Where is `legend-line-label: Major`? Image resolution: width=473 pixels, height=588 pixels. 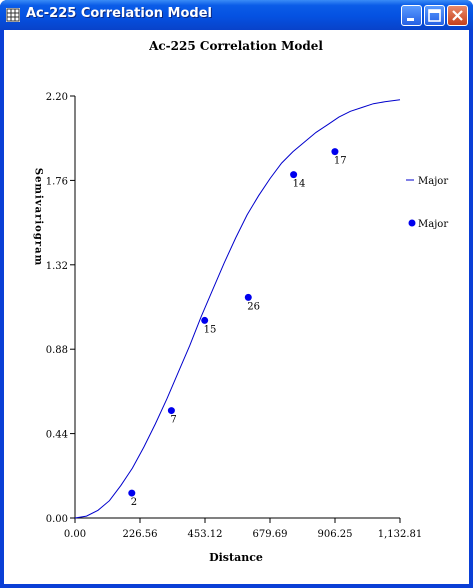
legend-line-label: Major is located at coordinates (433, 181).